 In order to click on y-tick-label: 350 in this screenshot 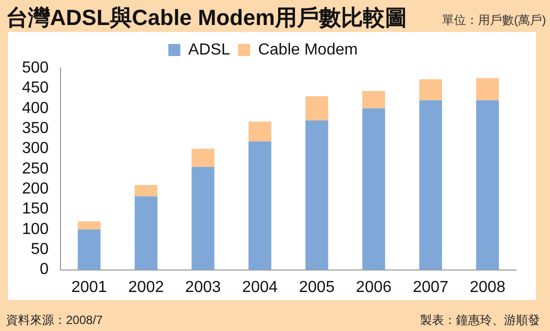, I will do `click(35, 128)`.